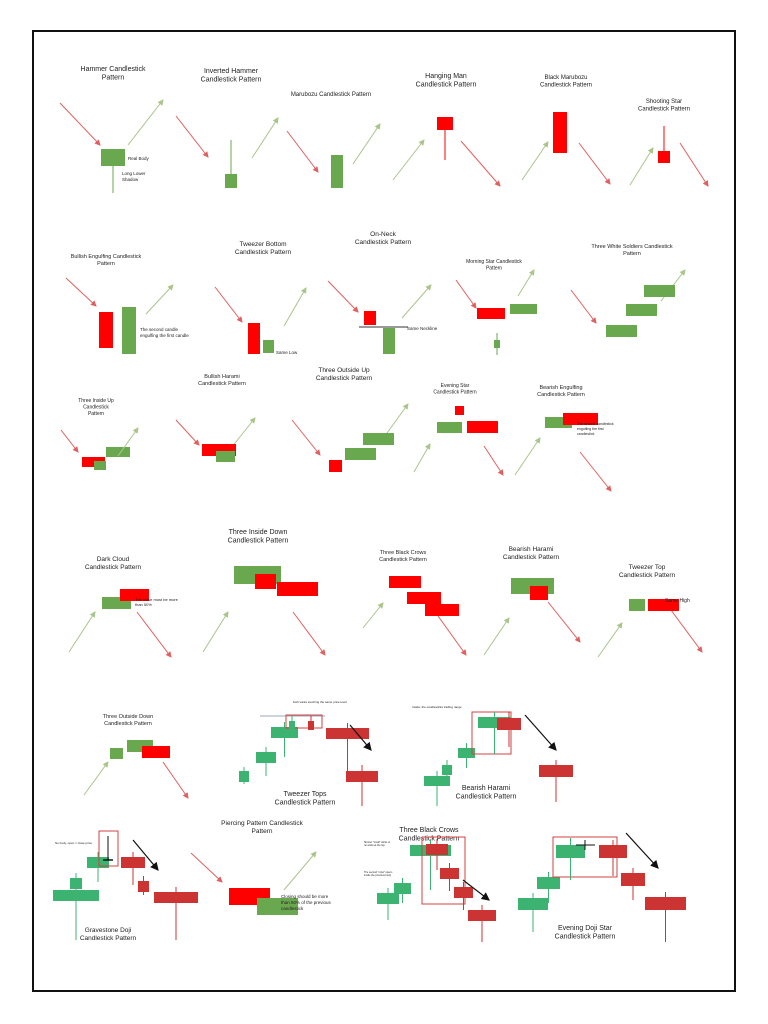  I want to click on panel-title: Morning Star Candlestick, so click(494, 262).